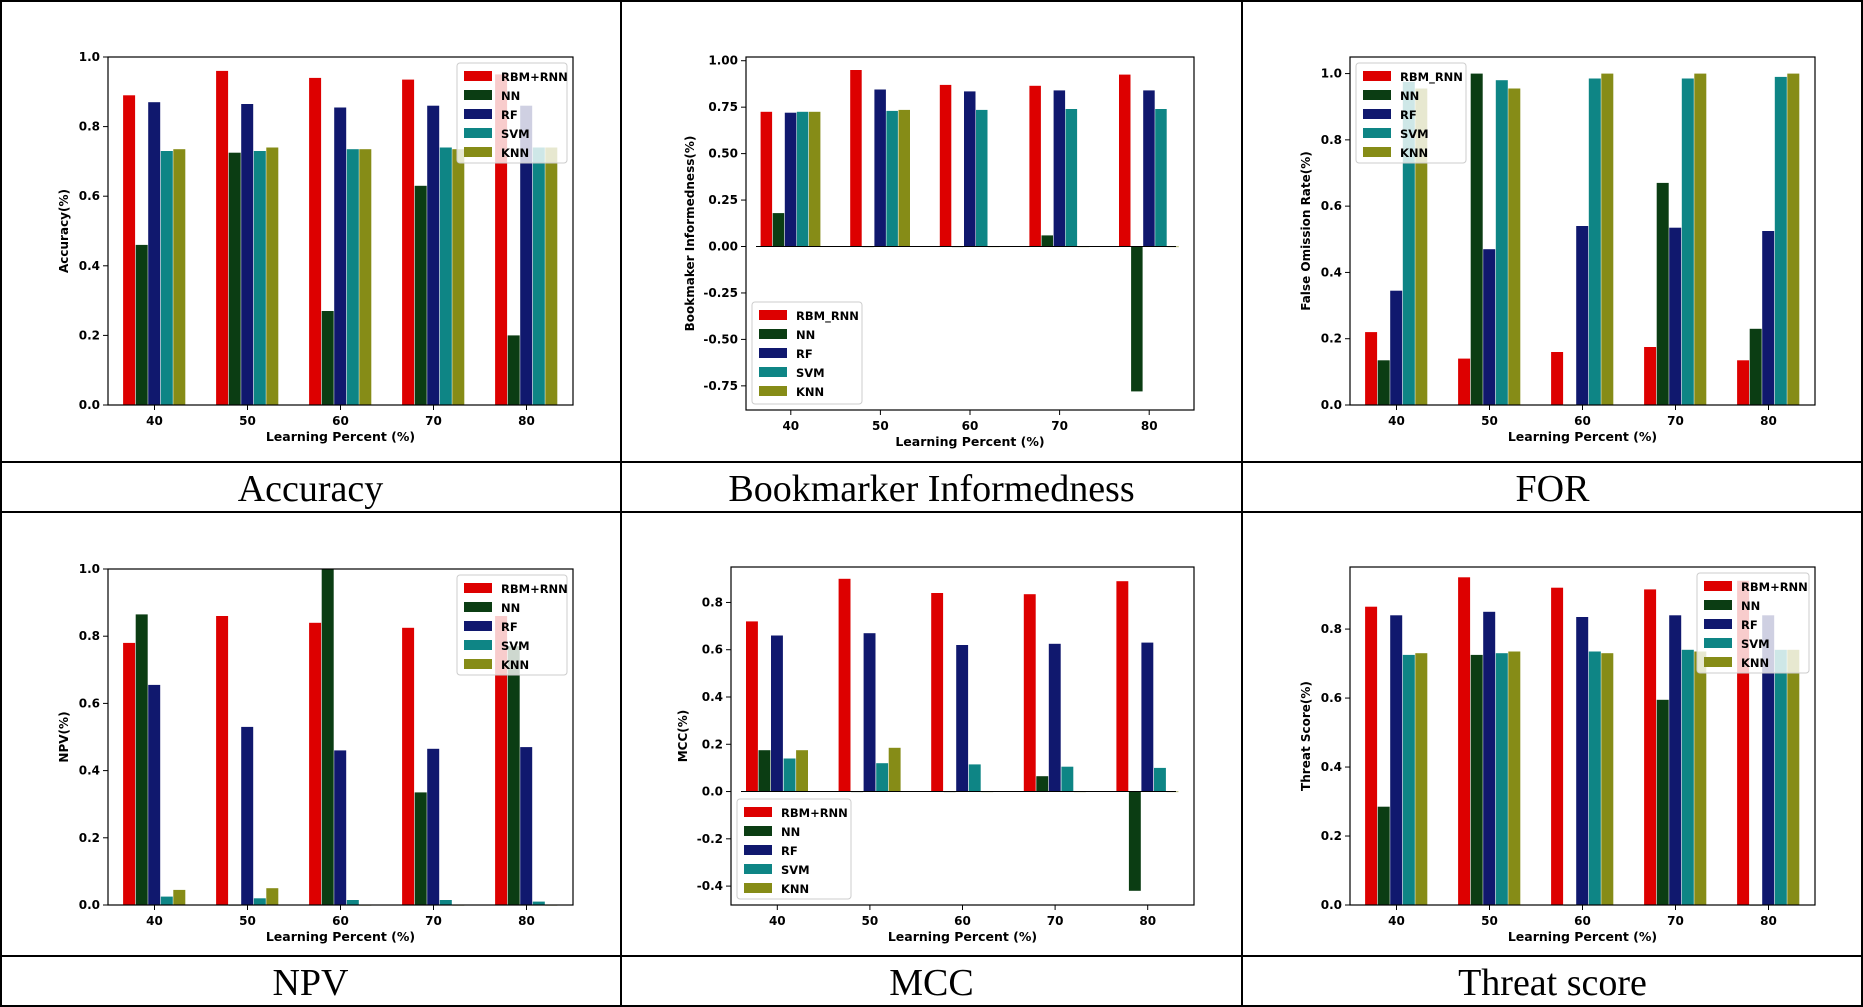  Describe the element at coordinates (89, 636) in the screenshot. I see `y-tick-label: 0.8` at that location.